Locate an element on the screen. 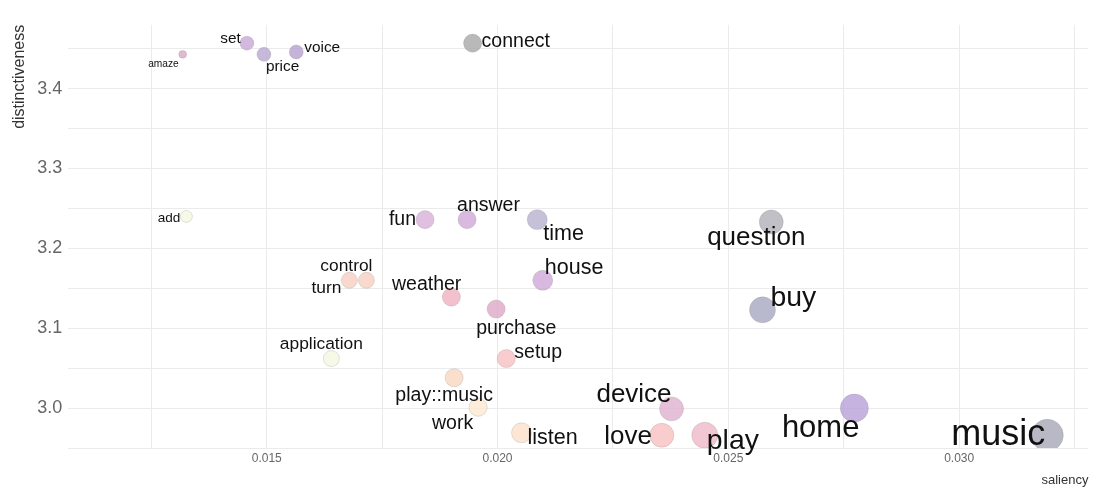 The width and height of the screenshot is (1113, 500). data-label: setup is located at coordinates (538, 350).